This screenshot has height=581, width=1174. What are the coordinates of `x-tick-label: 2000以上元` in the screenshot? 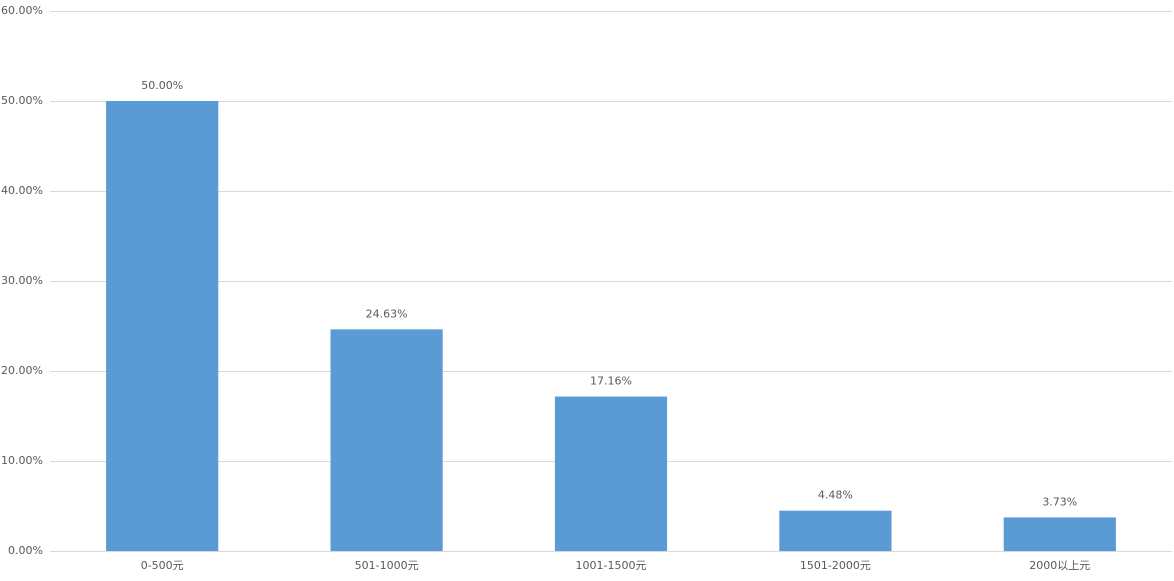 It's located at (1059, 565).